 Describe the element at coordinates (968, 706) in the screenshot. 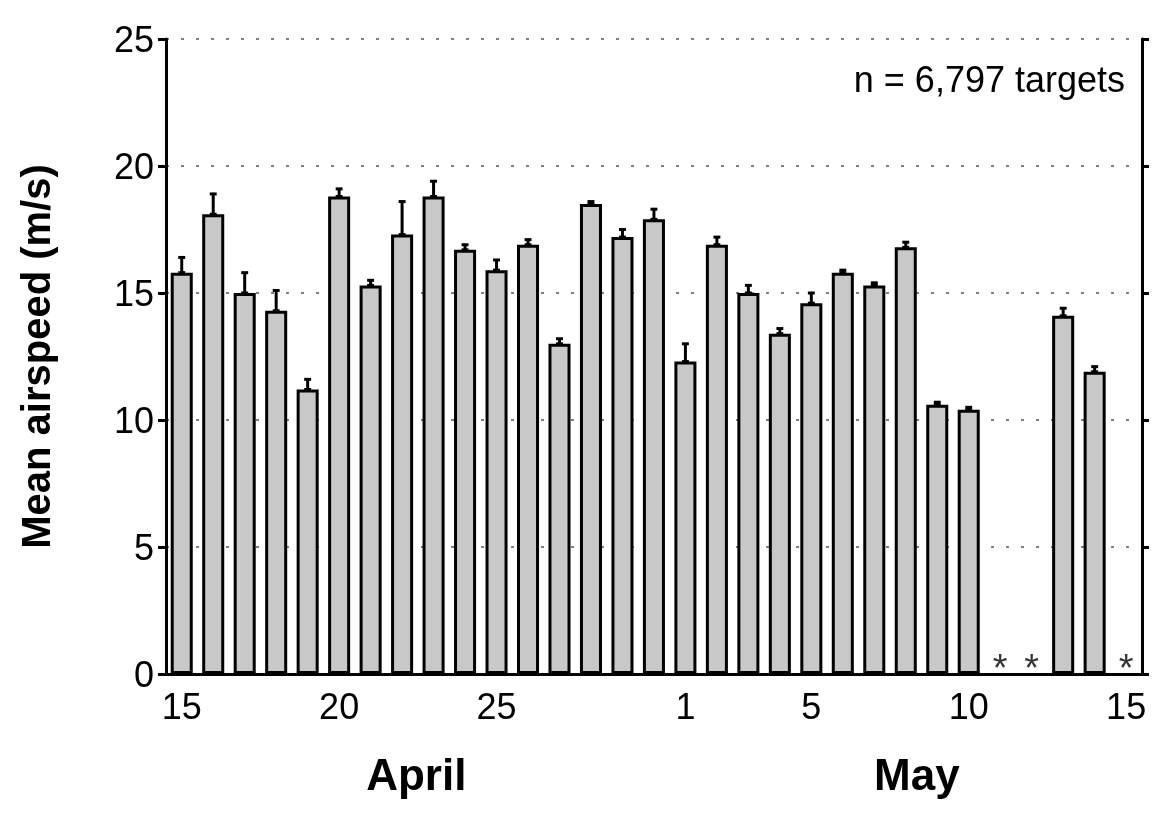

I see `x-tick-label: 10` at that location.